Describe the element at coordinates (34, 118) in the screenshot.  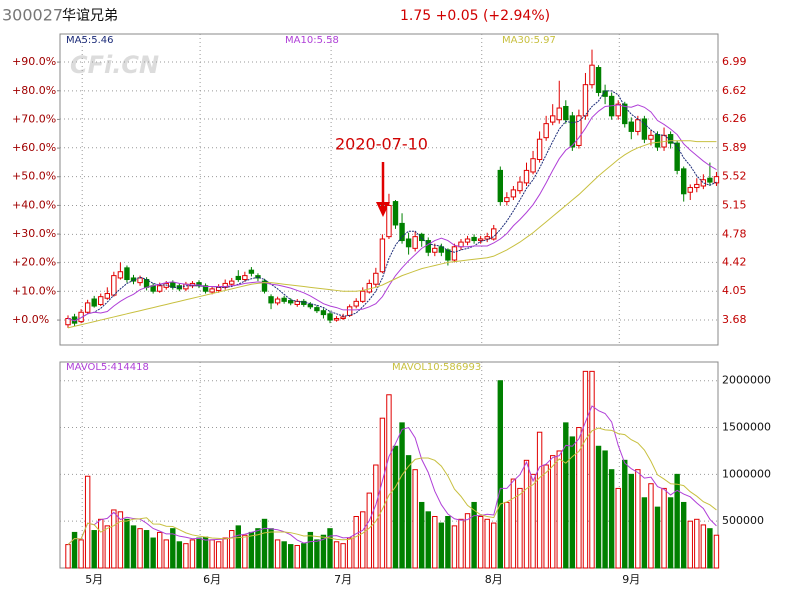
I see `pct-tick-label: +70.0%` at that location.